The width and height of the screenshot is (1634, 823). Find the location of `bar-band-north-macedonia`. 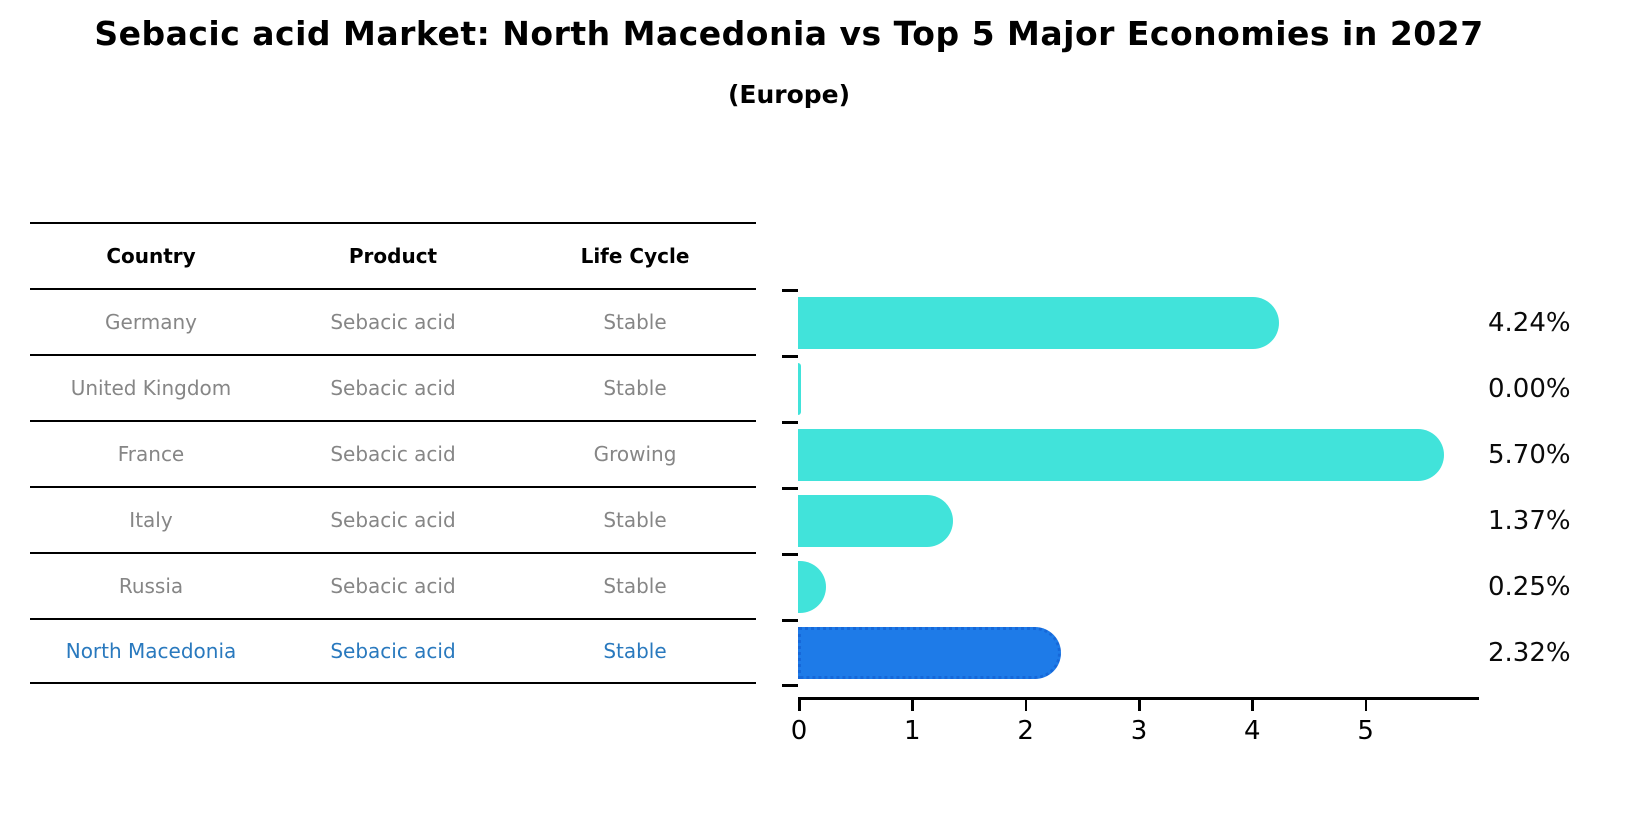

bar-band-north-macedonia is located at coordinates (1130, 652).